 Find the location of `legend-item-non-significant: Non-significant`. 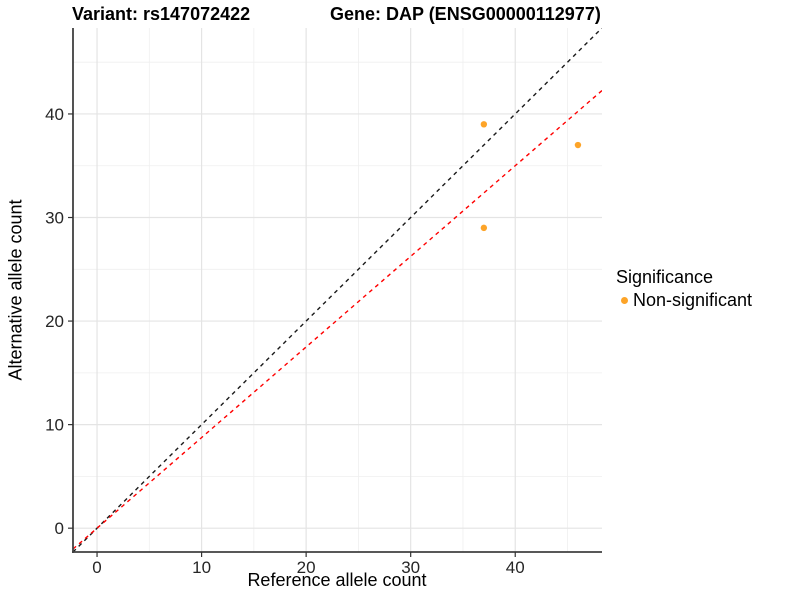

legend-item-non-significant: Non-significant is located at coordinates (684, 300).